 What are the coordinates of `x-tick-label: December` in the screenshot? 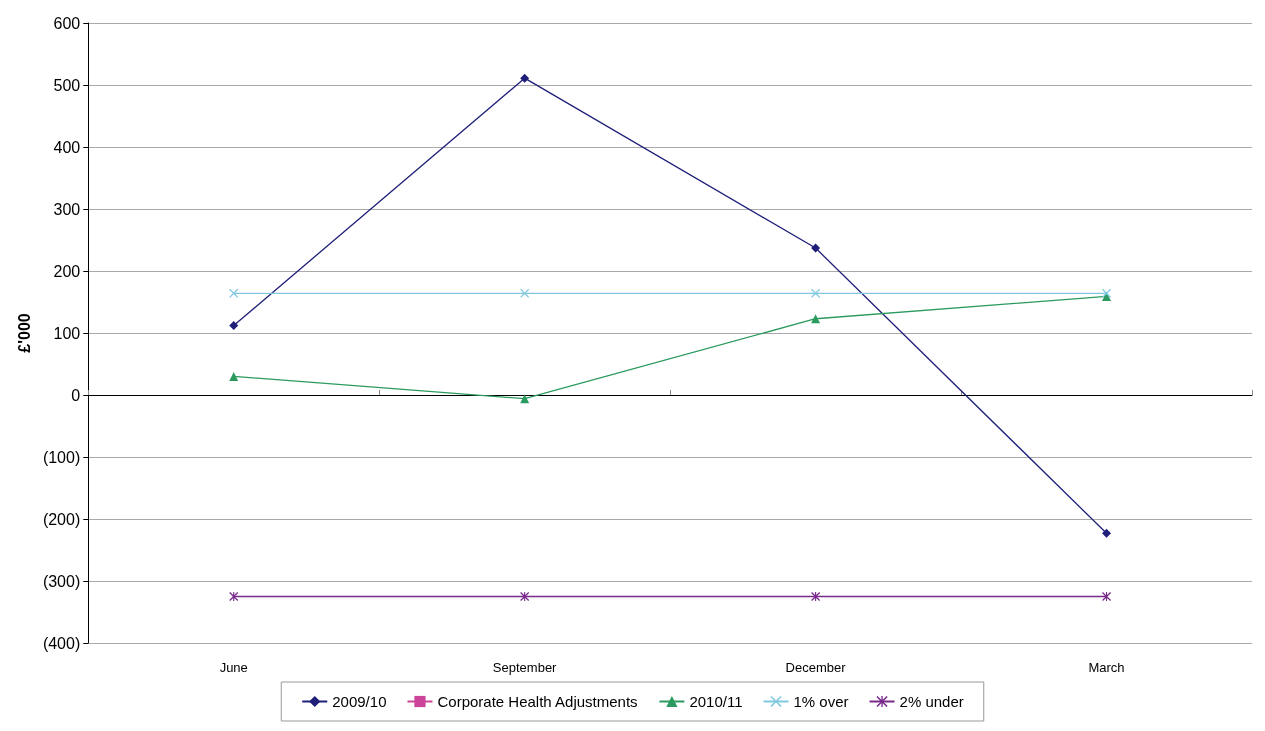 It's located at (816, 667).